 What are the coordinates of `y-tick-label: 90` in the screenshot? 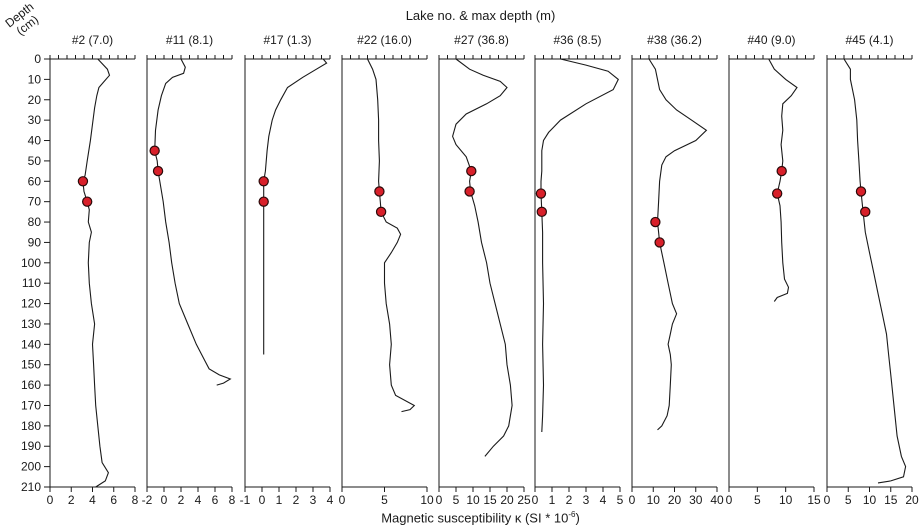 It's located at (35, 242).